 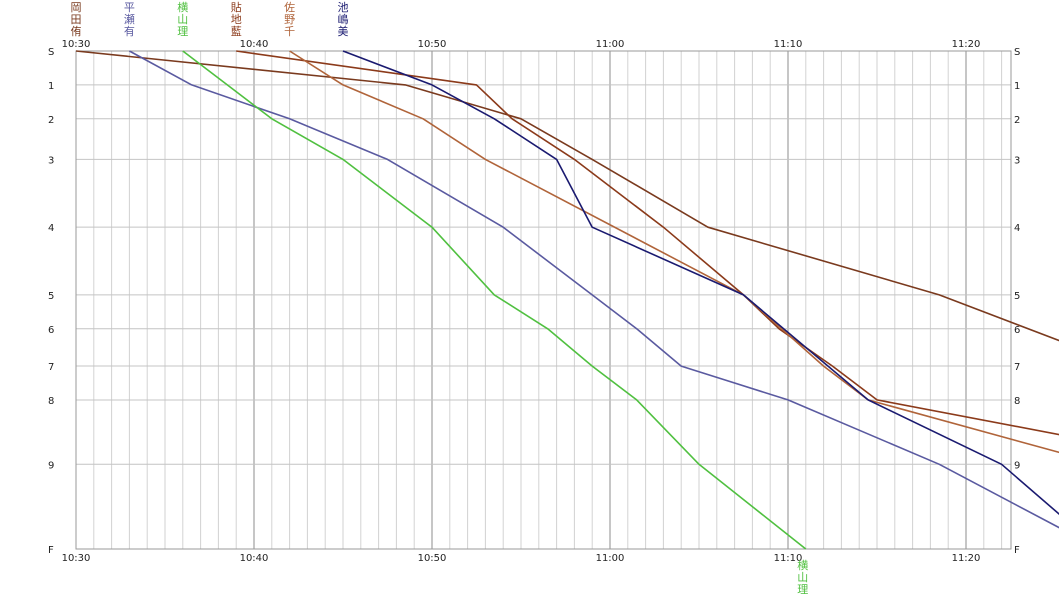 I want to click on stop-label-left: 5, so click(x=51, y=296).